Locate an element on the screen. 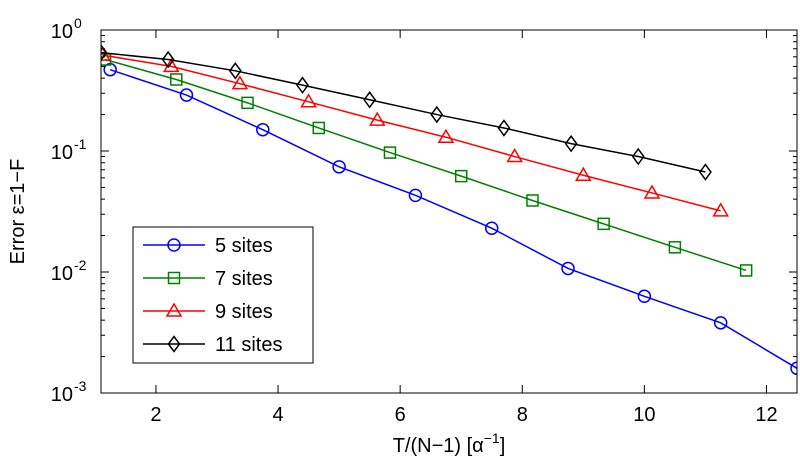 The width and height of the screenshot is (800, 463). x-tick-label: 8 is located at coordinates (522, 415).